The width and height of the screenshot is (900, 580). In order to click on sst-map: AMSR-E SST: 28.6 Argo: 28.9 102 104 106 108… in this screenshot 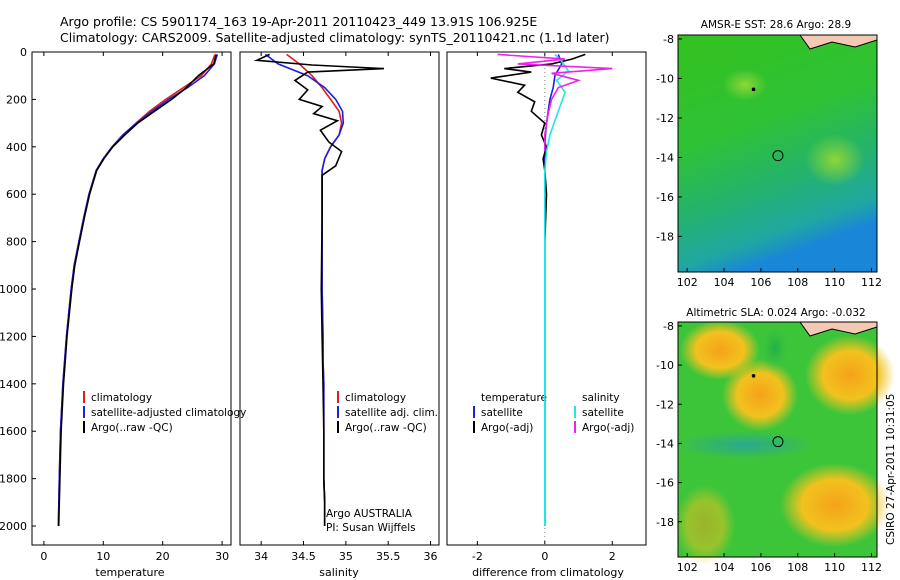, I will do `click(769, 154)`.